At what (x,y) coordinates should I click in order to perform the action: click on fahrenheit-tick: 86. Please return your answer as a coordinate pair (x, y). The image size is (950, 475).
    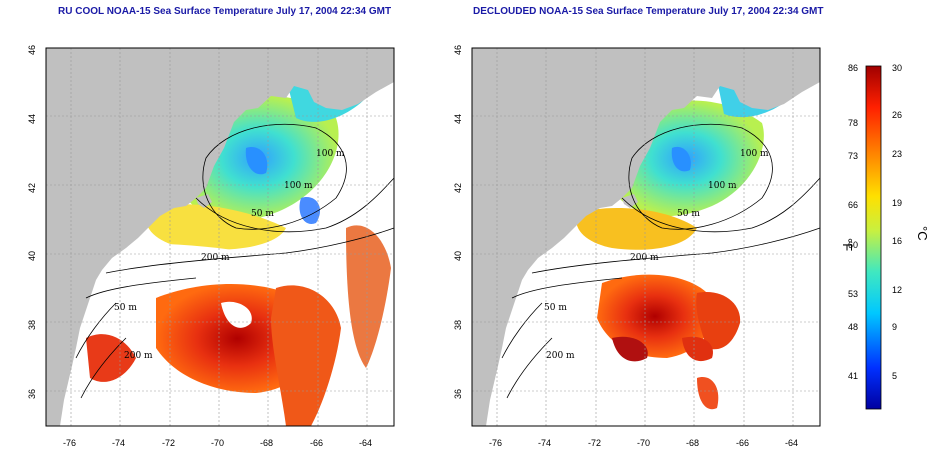
    Looking at the image, I should click on (853, 68).